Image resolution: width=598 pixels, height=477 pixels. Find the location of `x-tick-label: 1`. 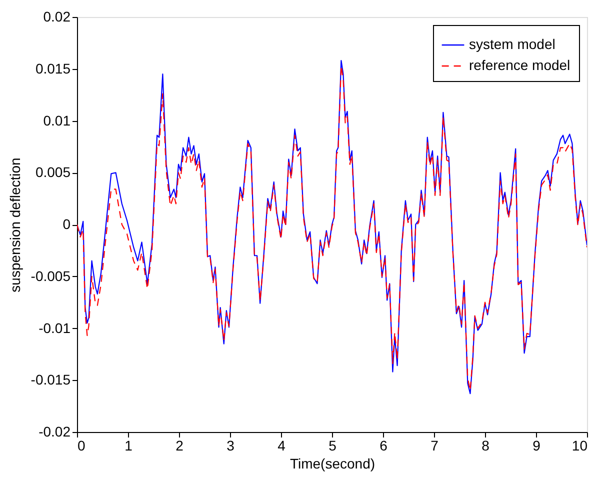

x-tick-label: 1 is located at coordinates (128, 446).